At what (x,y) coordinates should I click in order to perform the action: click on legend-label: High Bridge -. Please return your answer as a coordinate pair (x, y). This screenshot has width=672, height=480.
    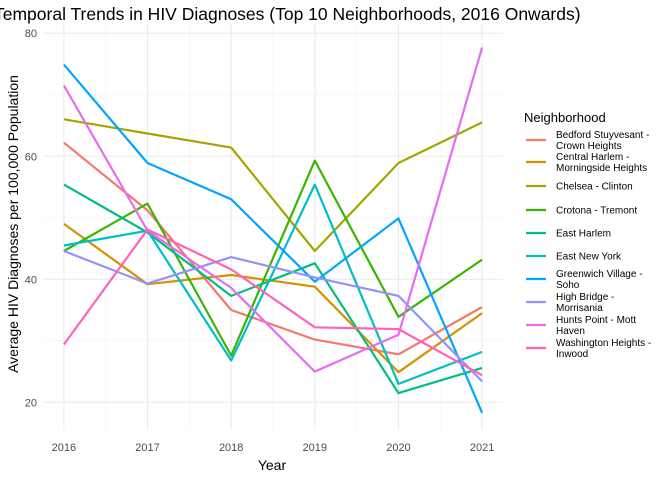
    Looking at the image, I should click on (585, 297).